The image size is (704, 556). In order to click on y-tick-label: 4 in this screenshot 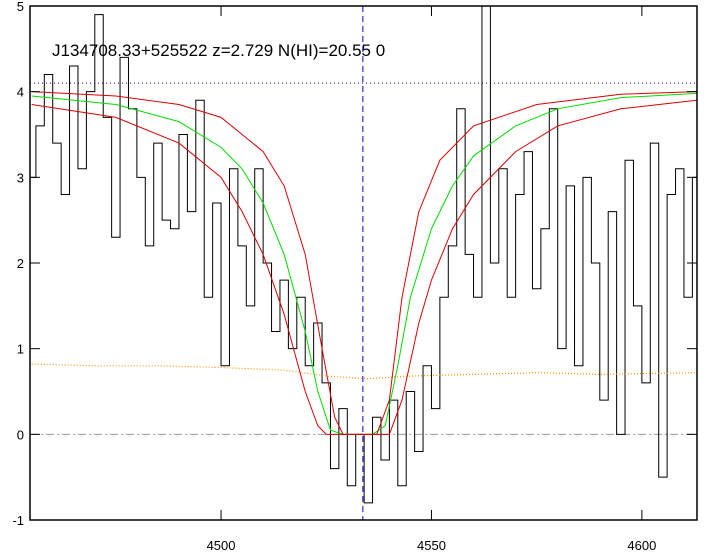, I will do `click(20, 92)`.